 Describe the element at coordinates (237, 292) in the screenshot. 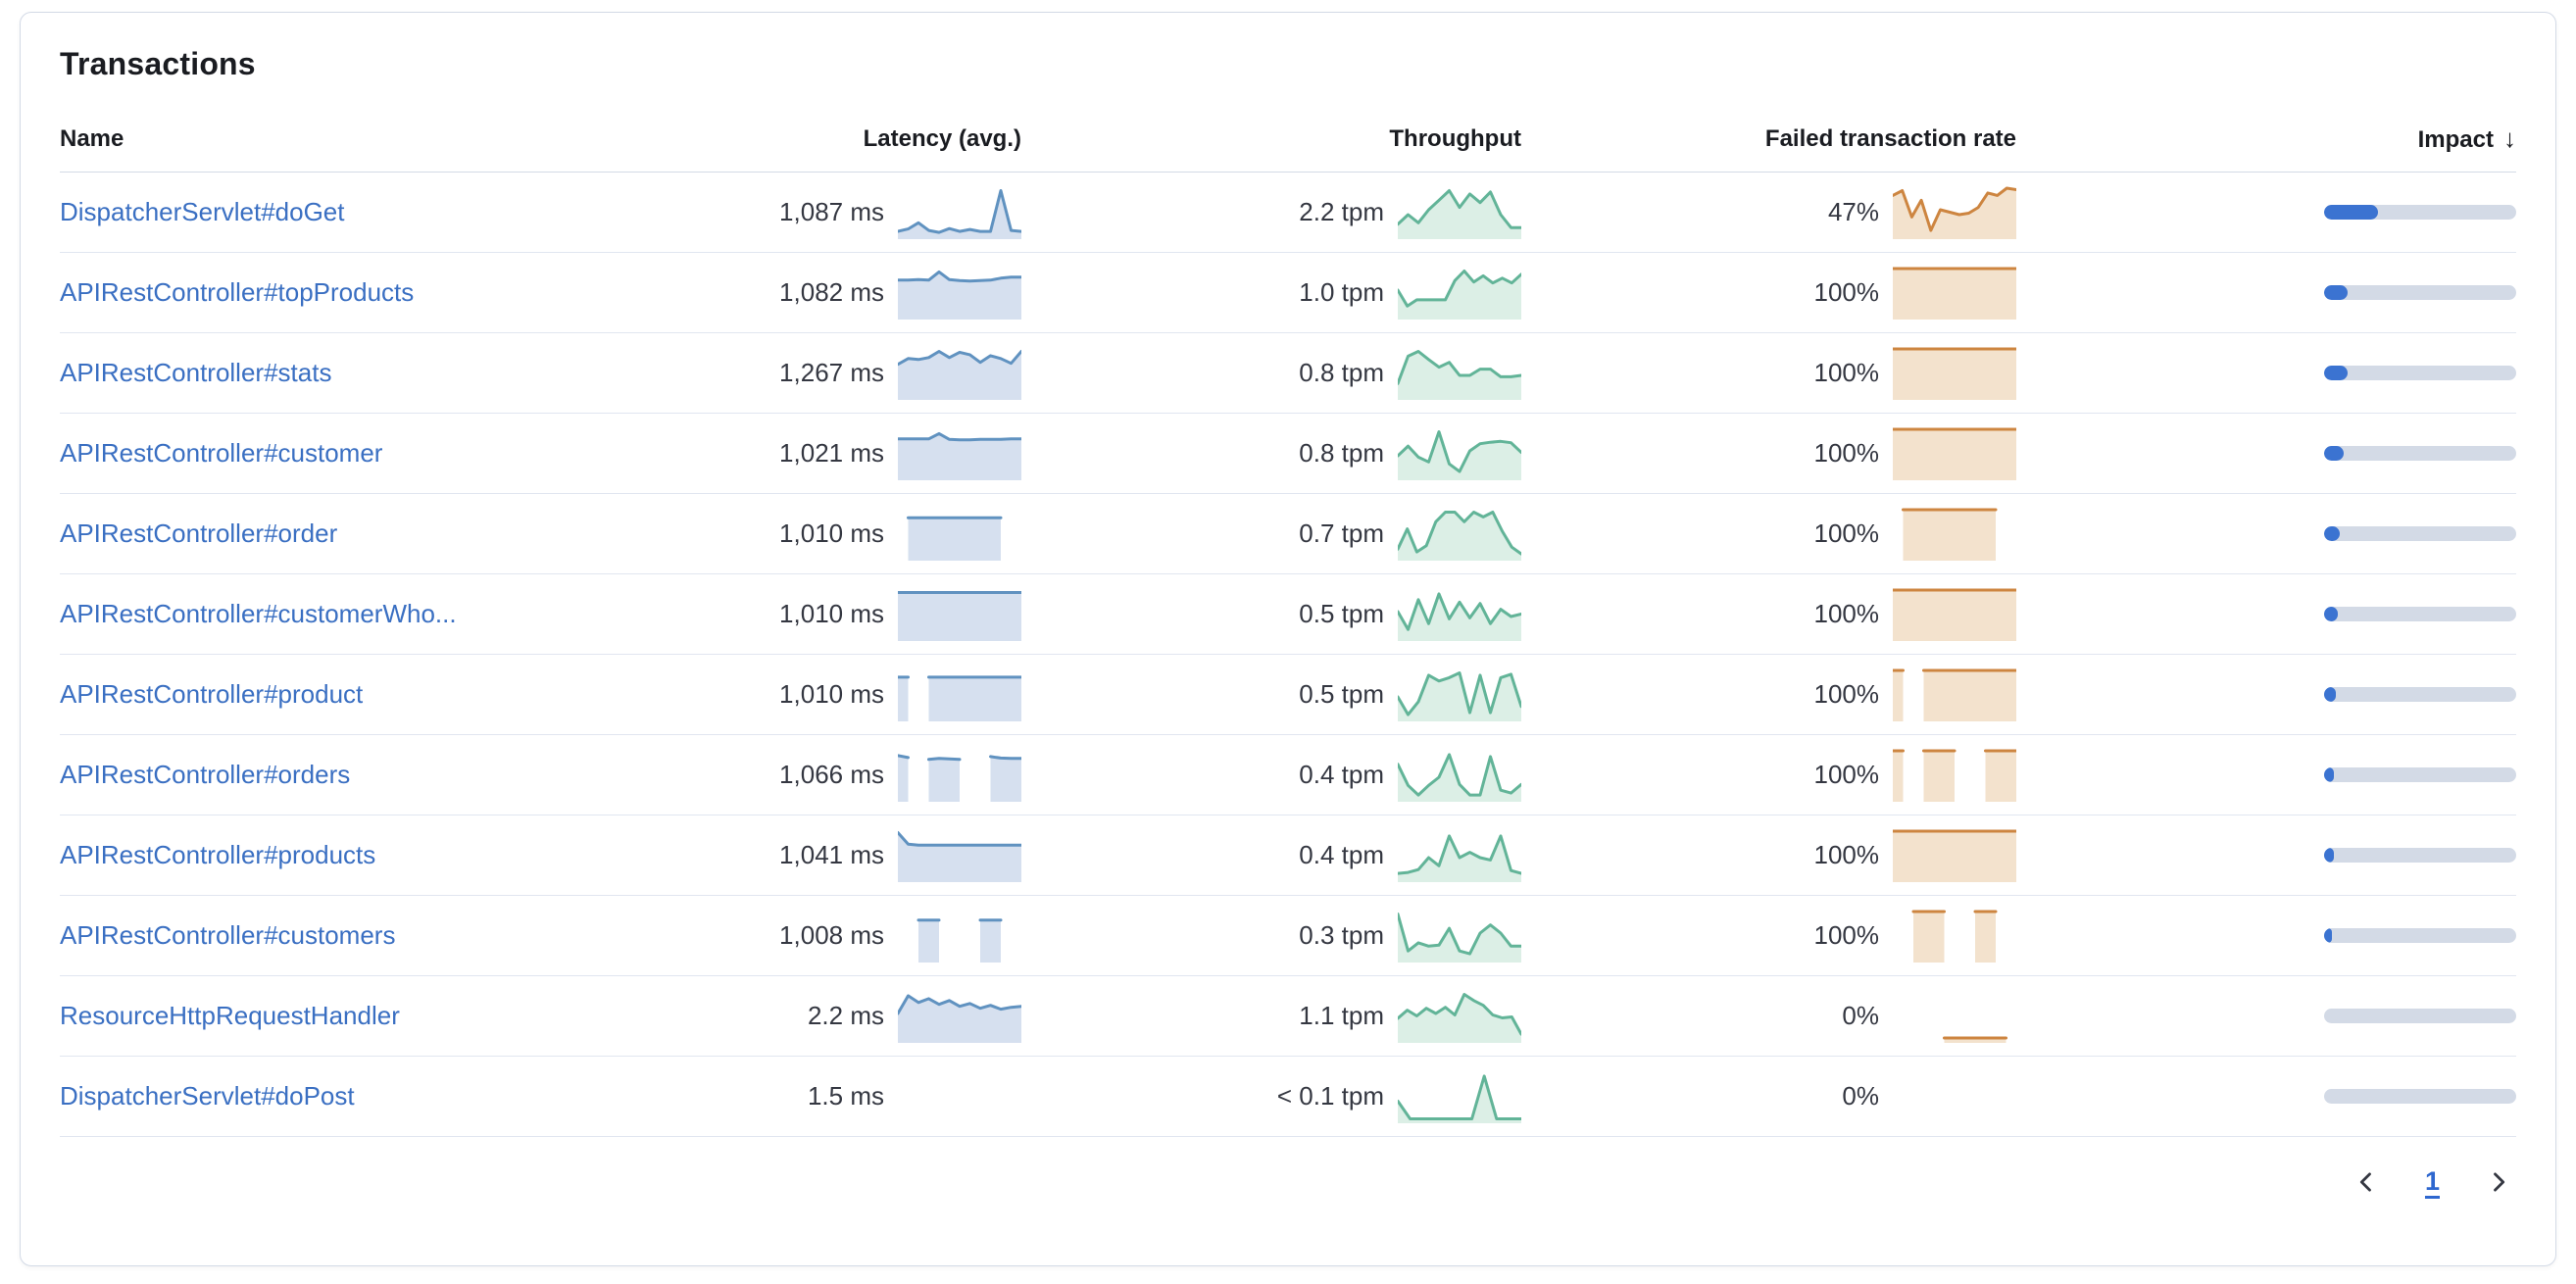

I see `transaction-link: APIRestController#topProducts` at that location.